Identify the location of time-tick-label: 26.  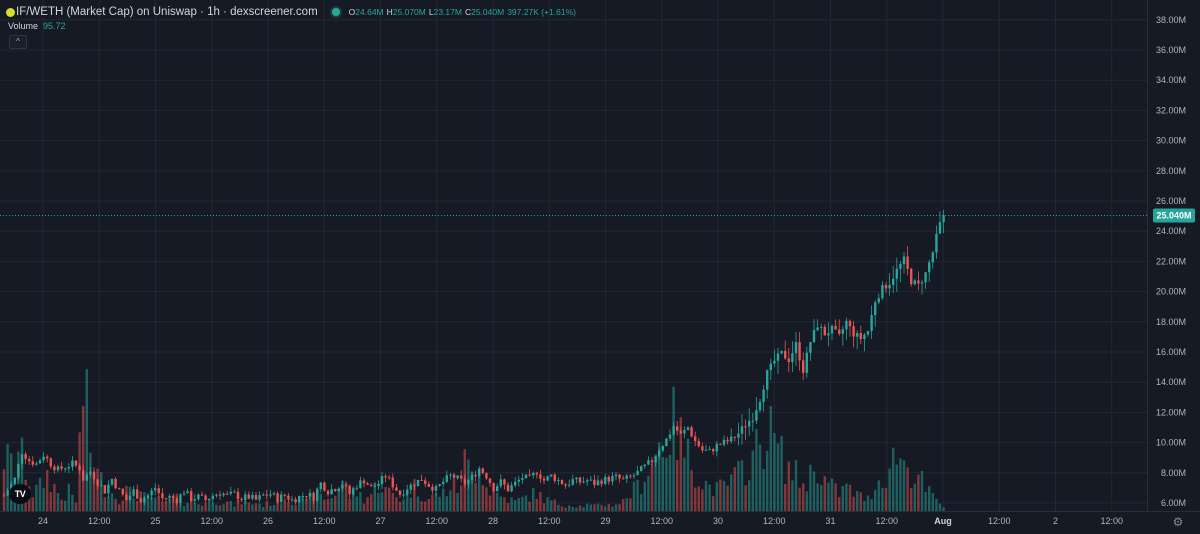
(268, 521).